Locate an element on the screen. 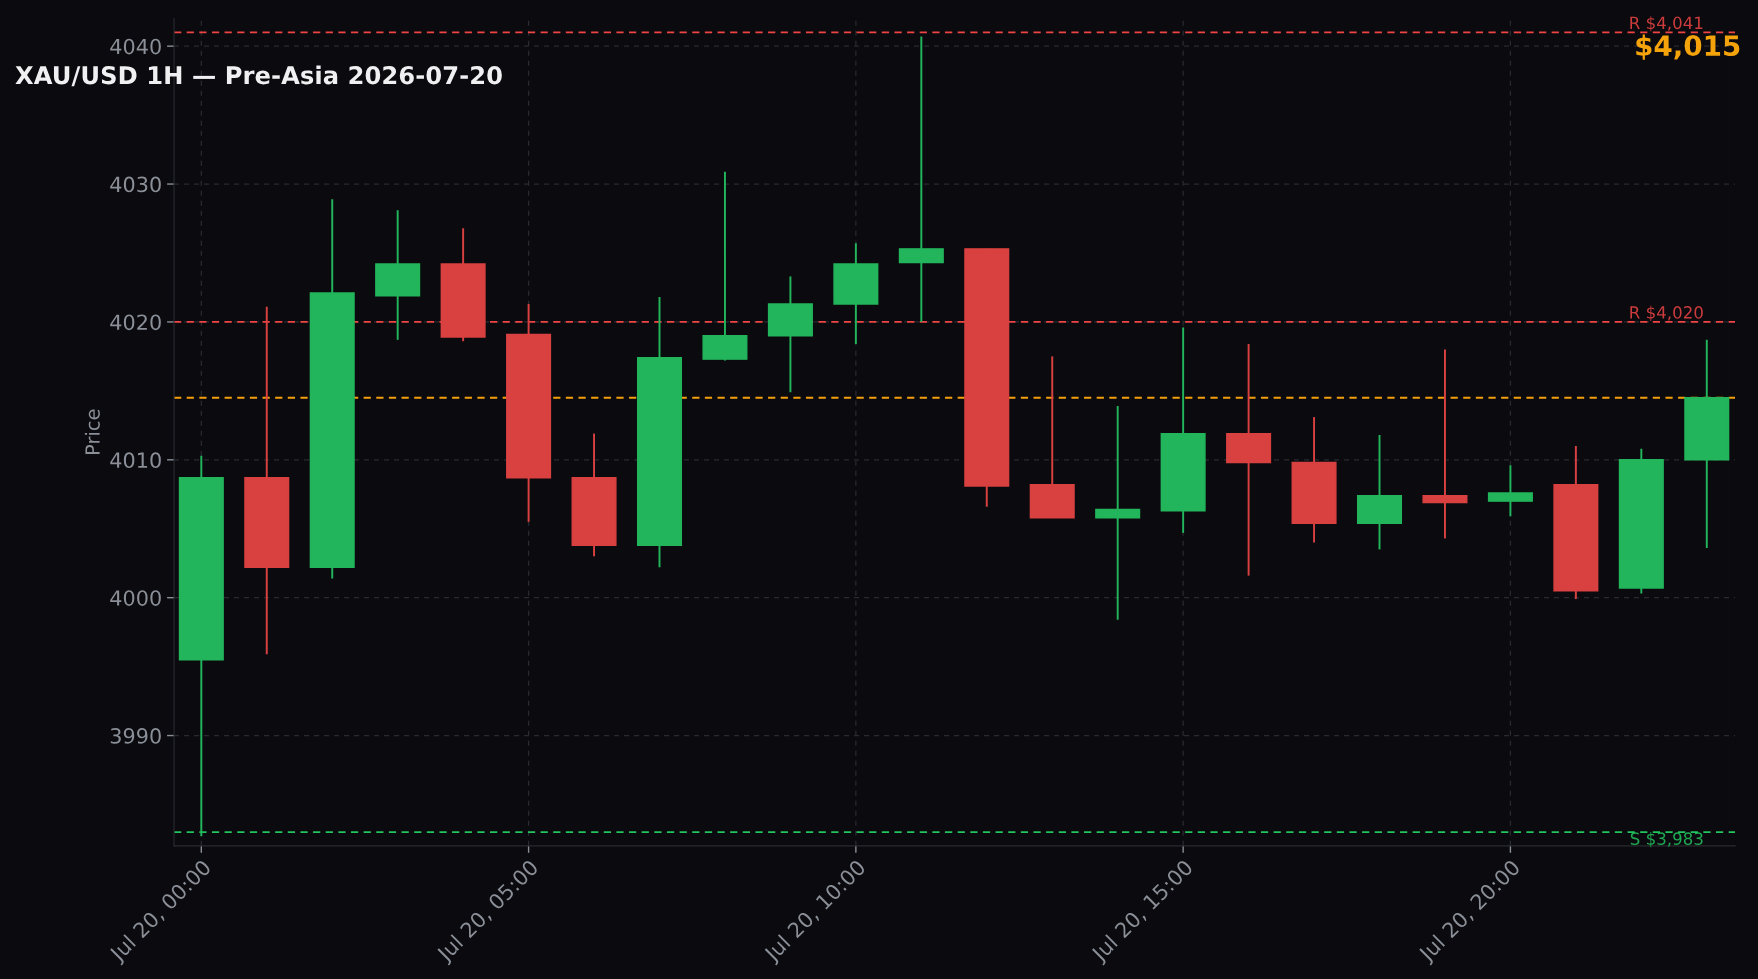 This screenshot has width=1758, height=979. text: XAU/USD 1H — Pre-Asia 2026-07-20 is located at coordinates (258, 76).